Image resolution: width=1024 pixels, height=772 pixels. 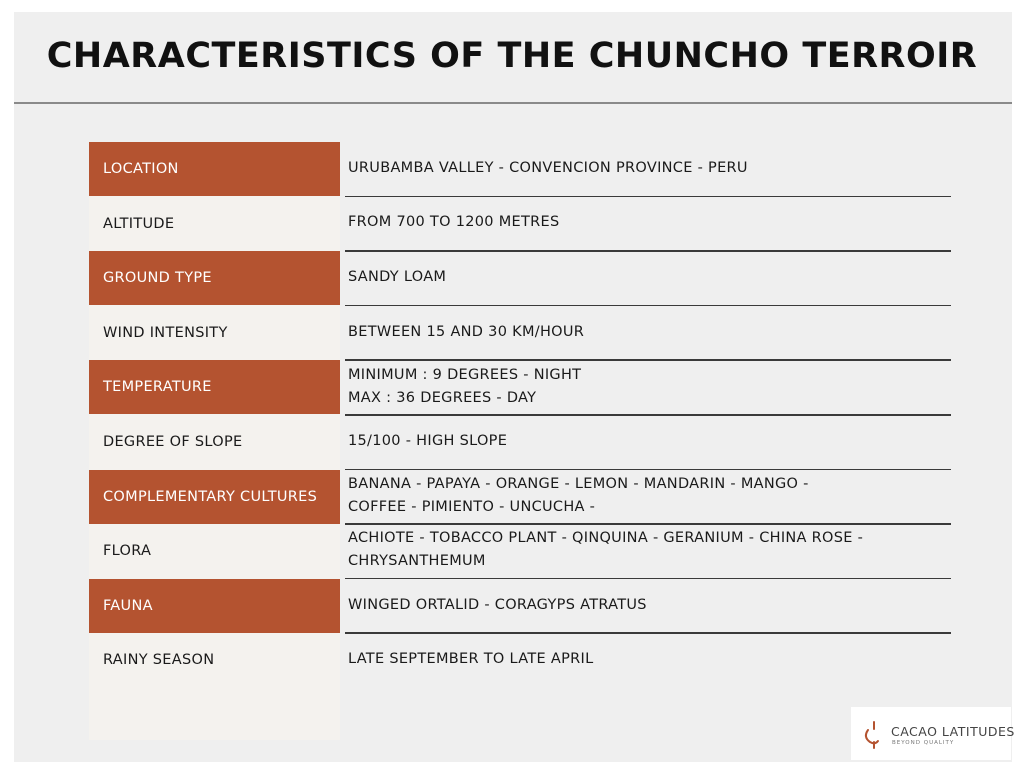 I want to click on cacao-pod-icon, so click(x=871, y=735).